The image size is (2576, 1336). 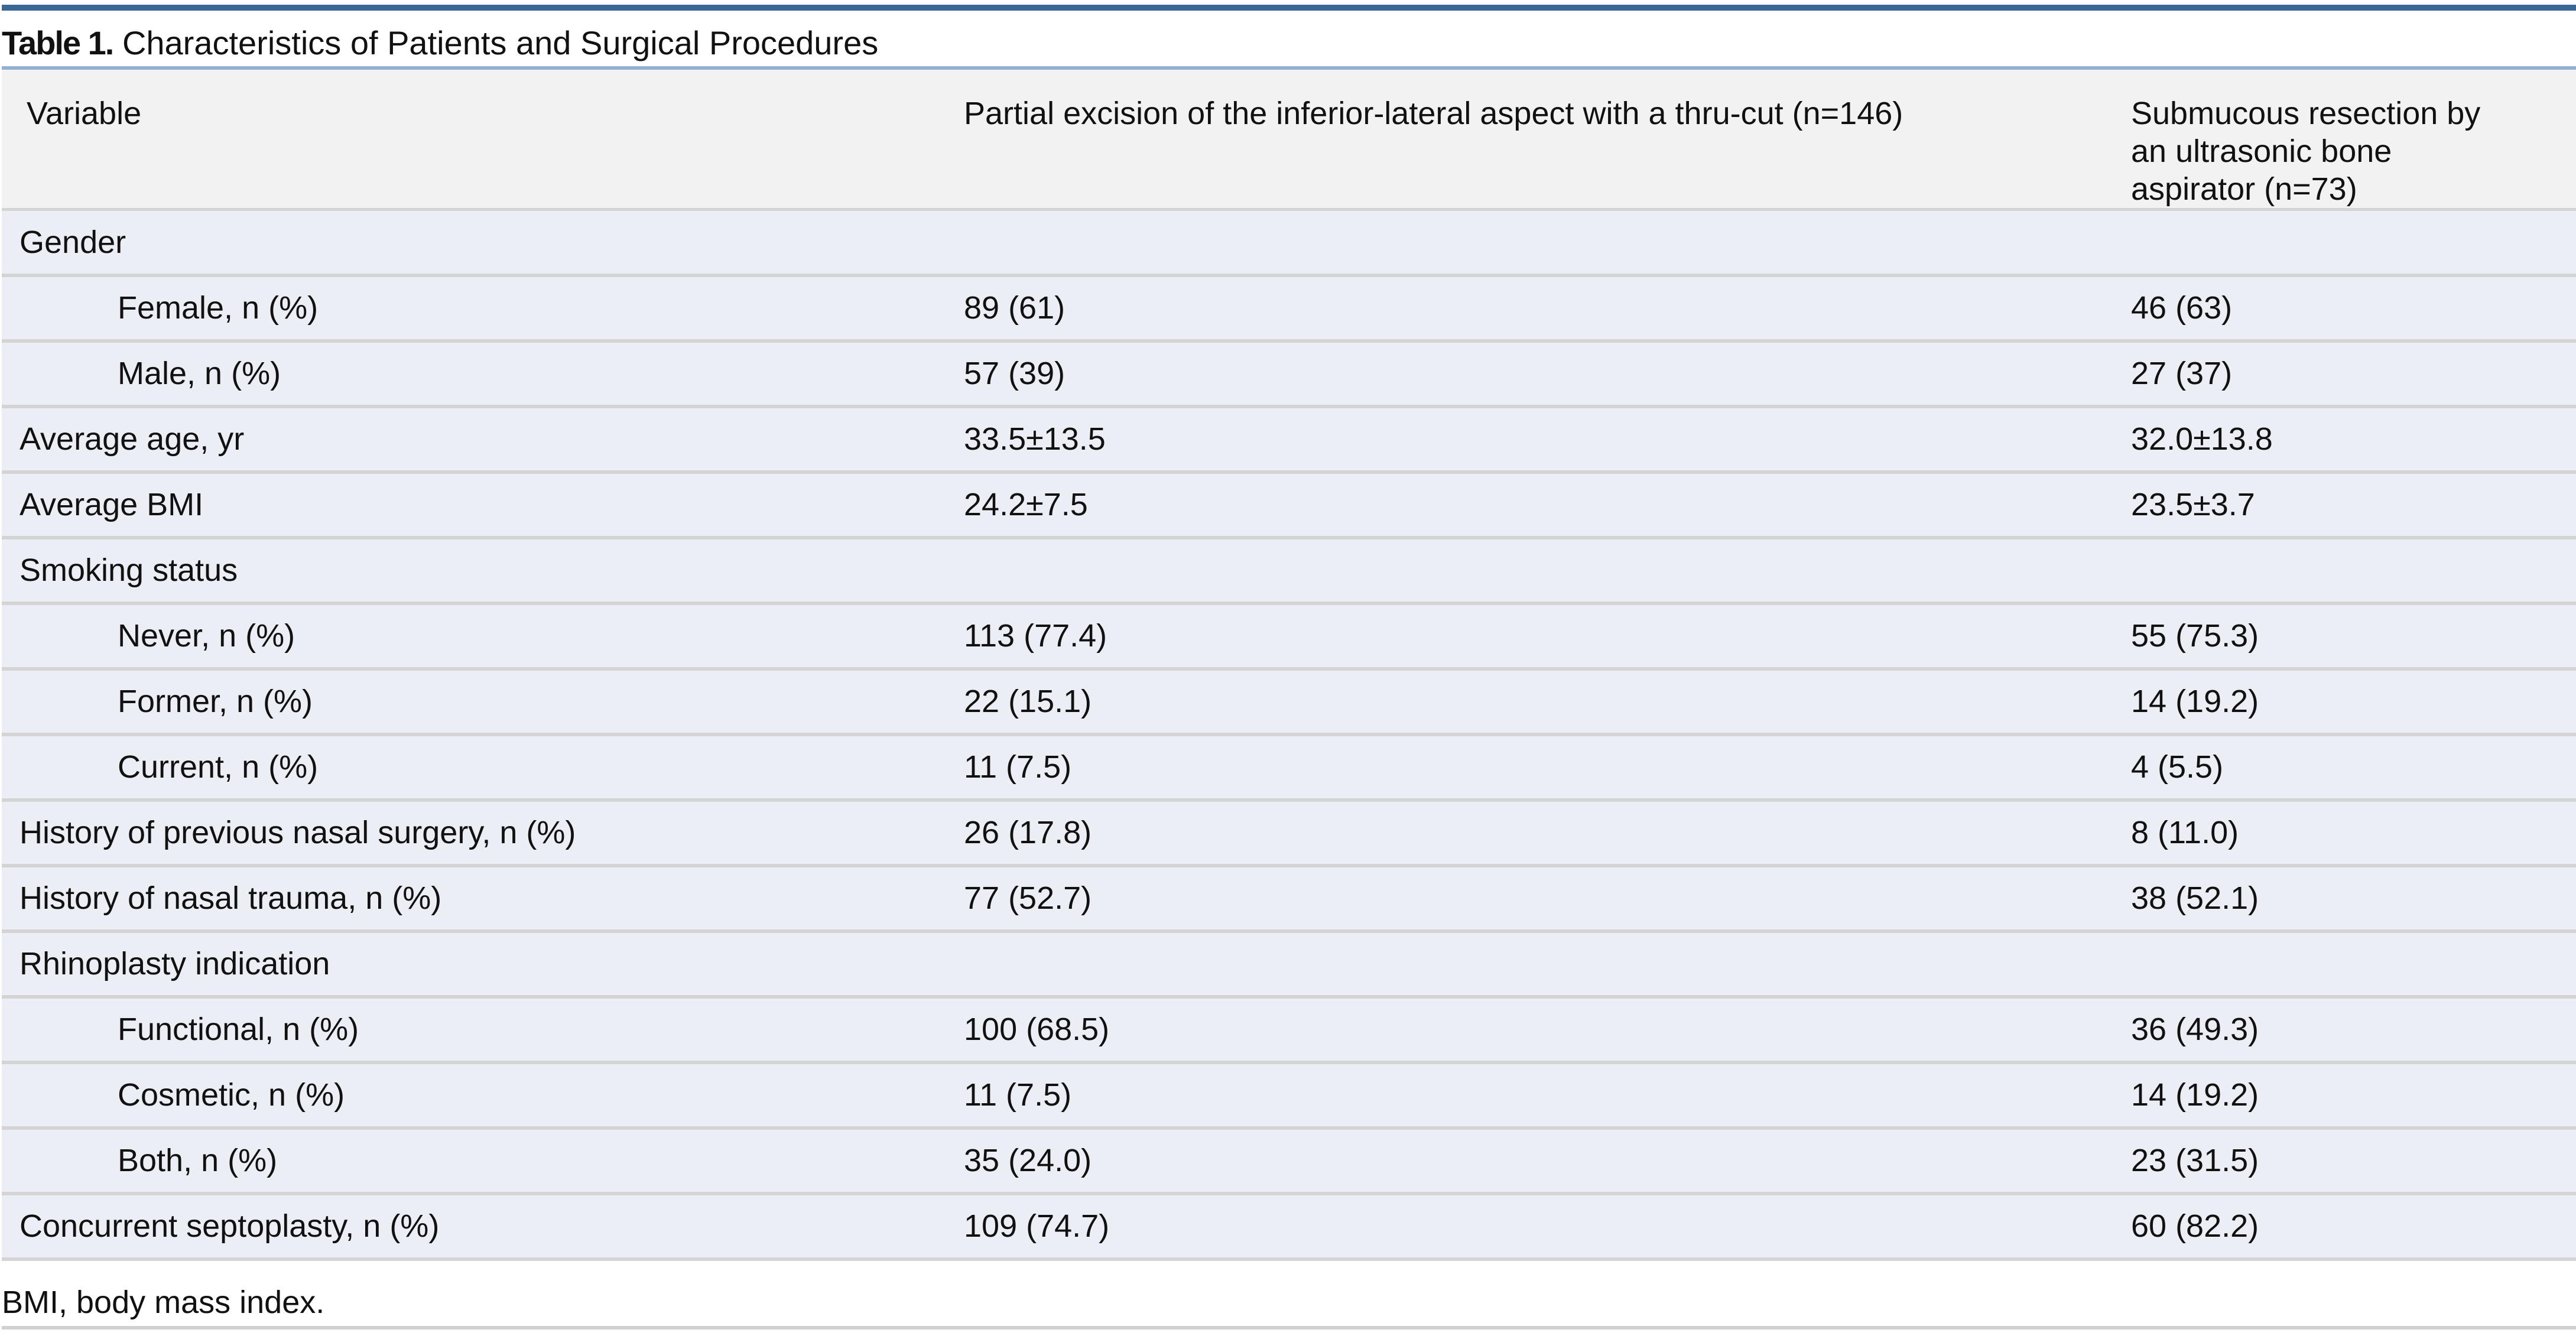 I want to click on row-label: Functional, n (%), so click(x=238, y=1029).